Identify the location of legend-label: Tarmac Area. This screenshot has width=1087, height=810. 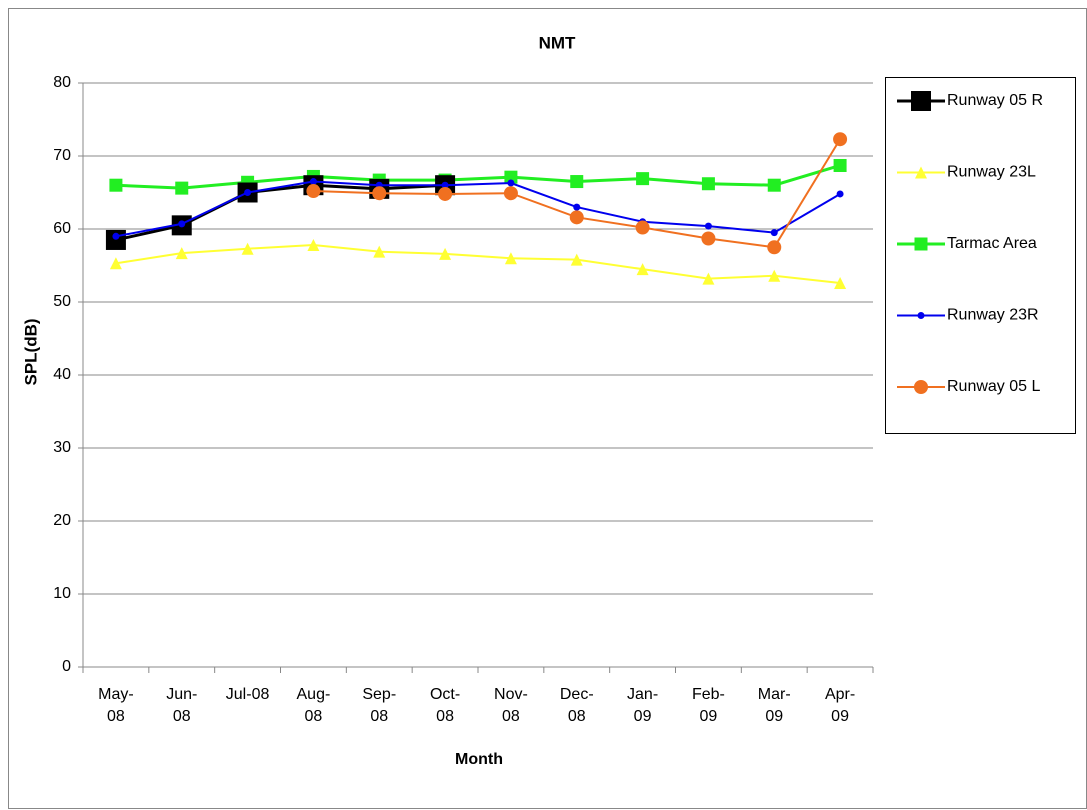
(992, 243).